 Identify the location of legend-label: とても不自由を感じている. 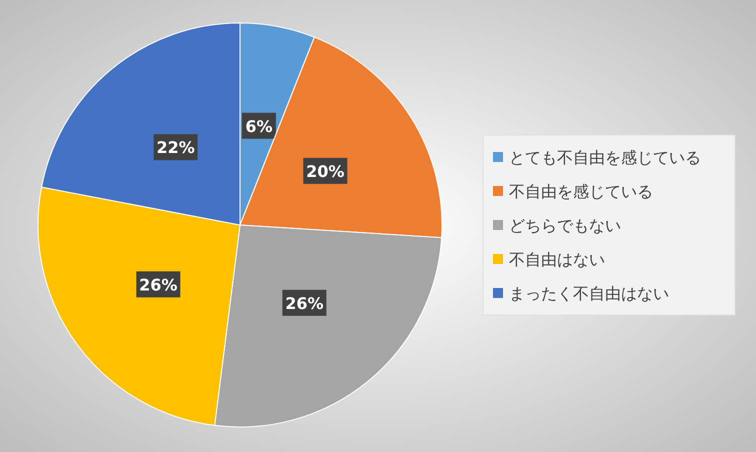
(605, 157).